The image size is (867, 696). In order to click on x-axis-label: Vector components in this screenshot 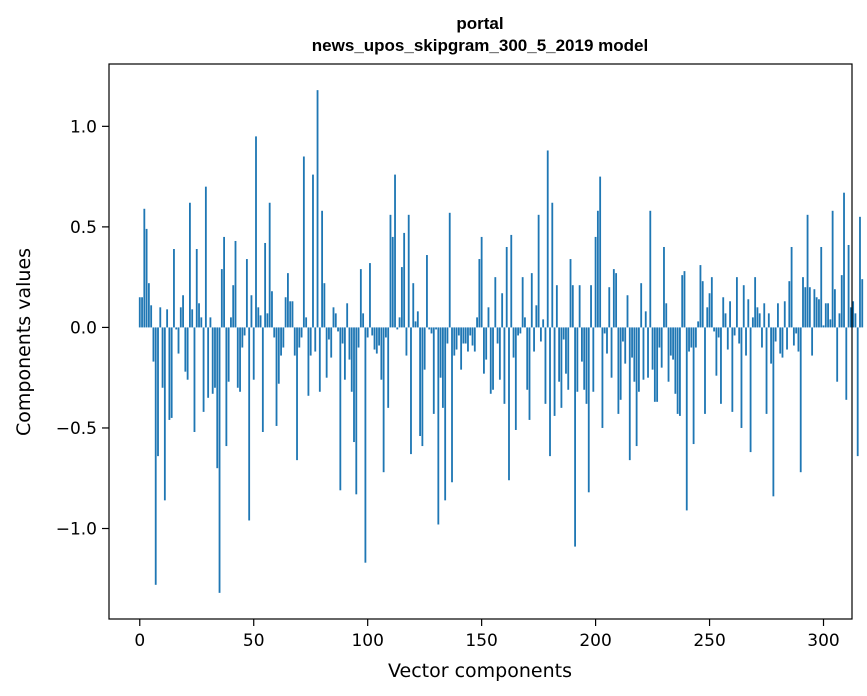, I will do `click(480, 671)`.